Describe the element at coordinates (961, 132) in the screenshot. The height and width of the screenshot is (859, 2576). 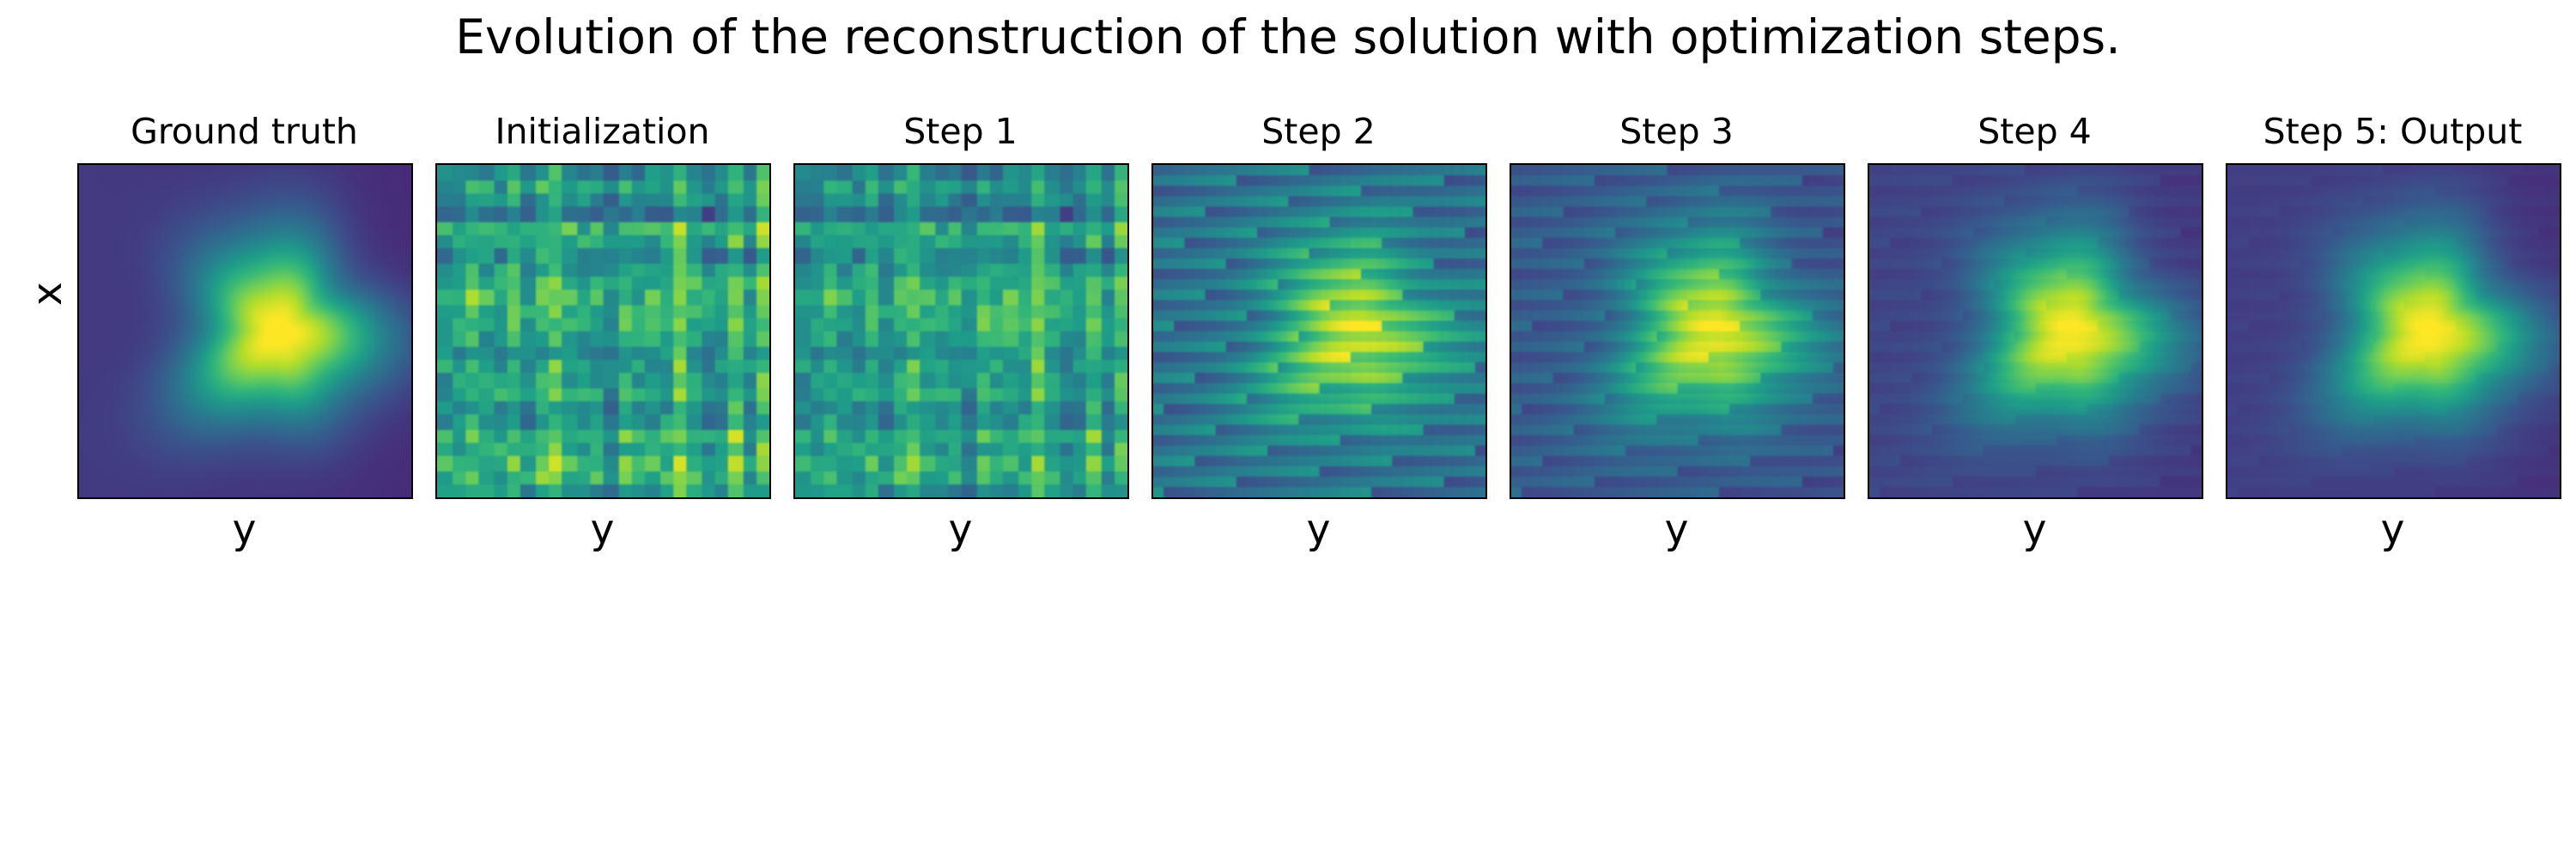
I see `panel-title: Step 1` at that location.